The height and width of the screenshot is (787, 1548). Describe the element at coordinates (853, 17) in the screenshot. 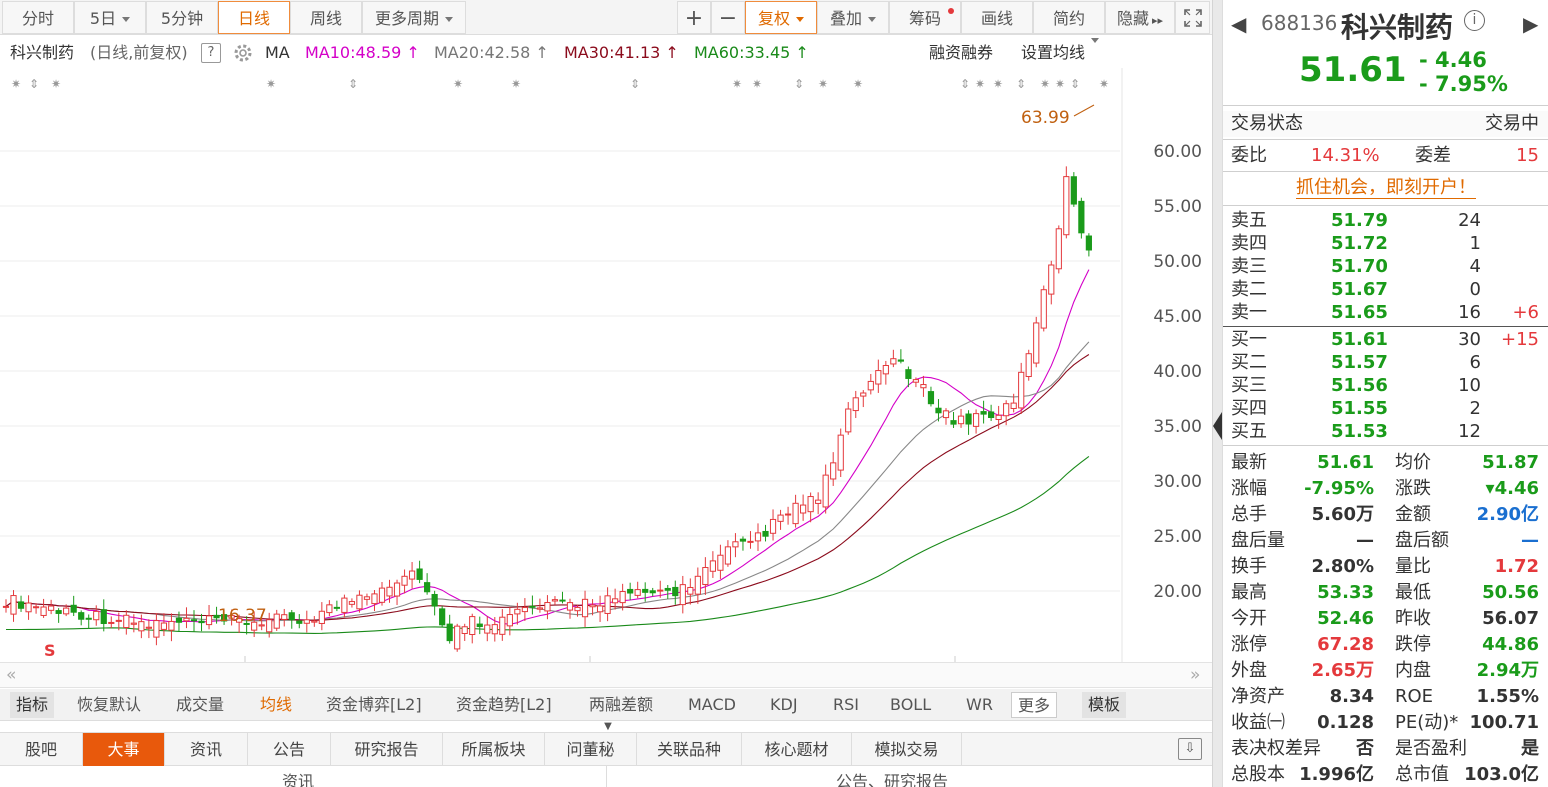

I see `overlay-button: 叠加` at that location.